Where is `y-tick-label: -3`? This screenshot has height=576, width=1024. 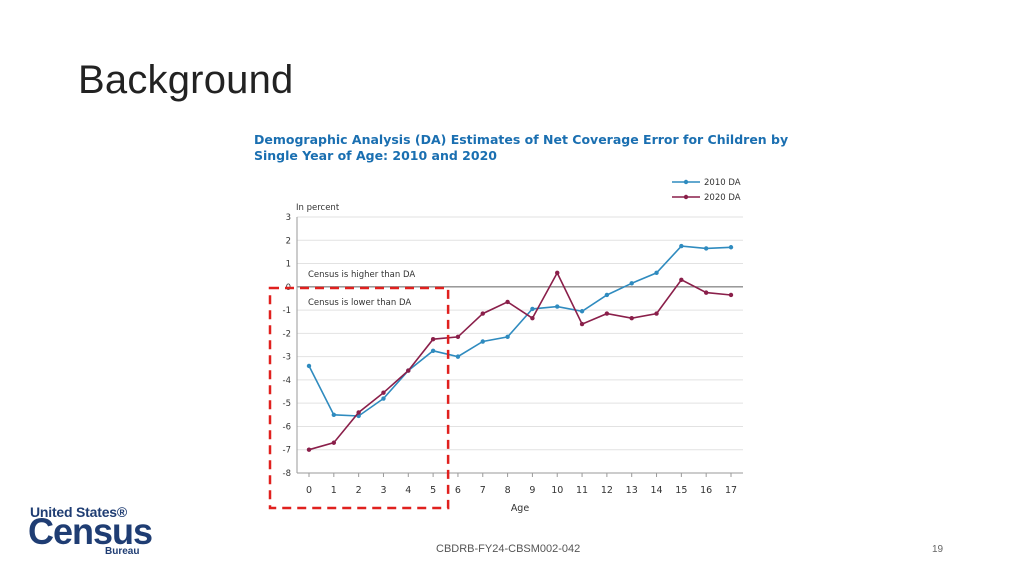 y-tick-label: -3 is located at coordinates (287, 358).